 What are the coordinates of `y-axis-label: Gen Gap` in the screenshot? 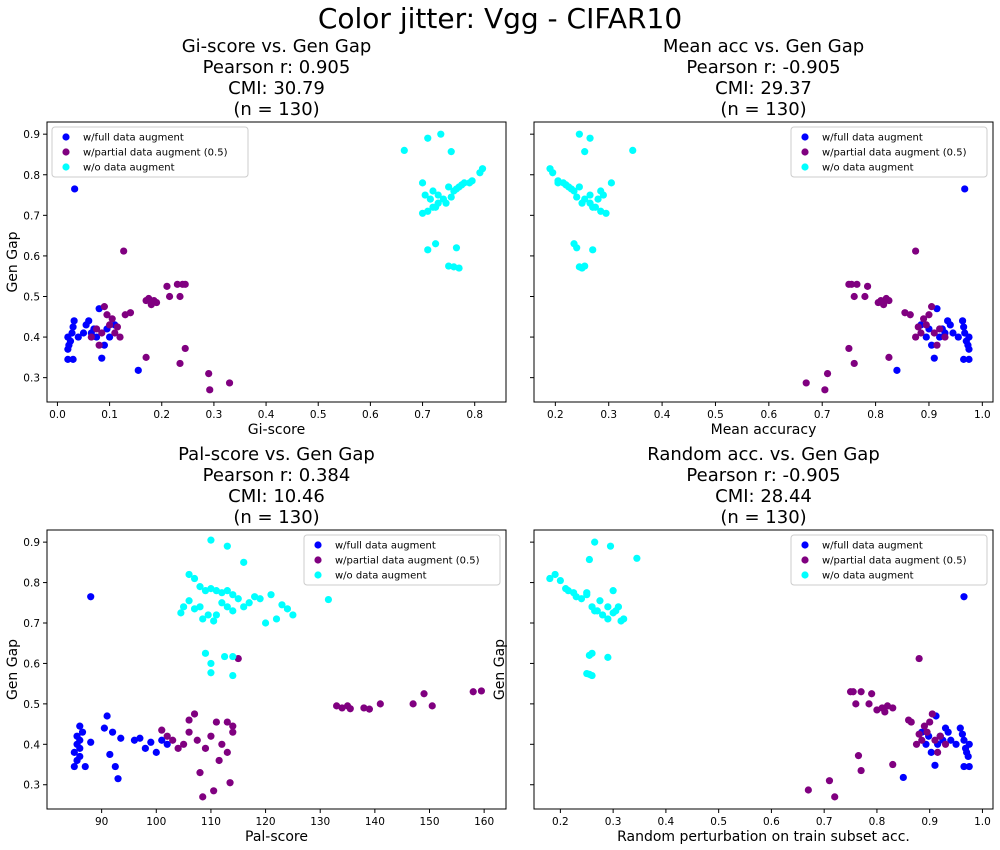 It's located at (500, 669).